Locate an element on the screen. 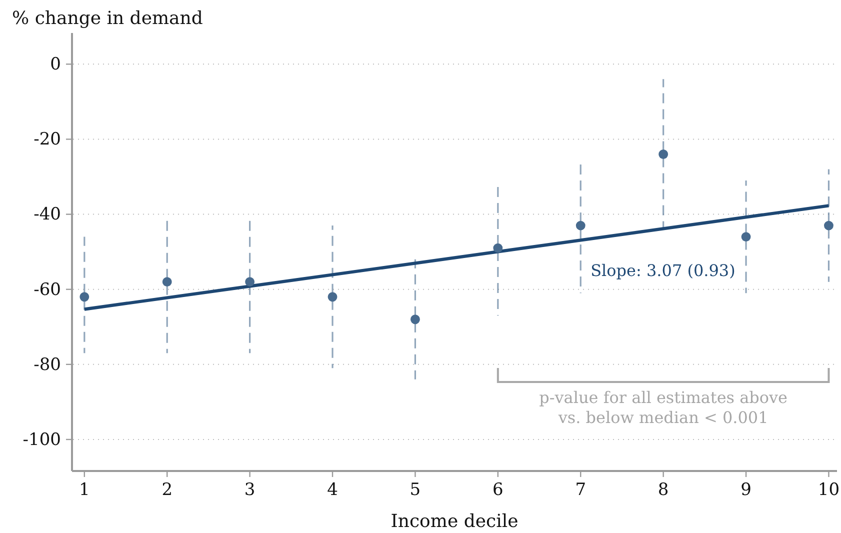 Image resolution: width=841 pixels, height=533 pixels. y-tick-label: -80 is located at coordinates (47, 364).